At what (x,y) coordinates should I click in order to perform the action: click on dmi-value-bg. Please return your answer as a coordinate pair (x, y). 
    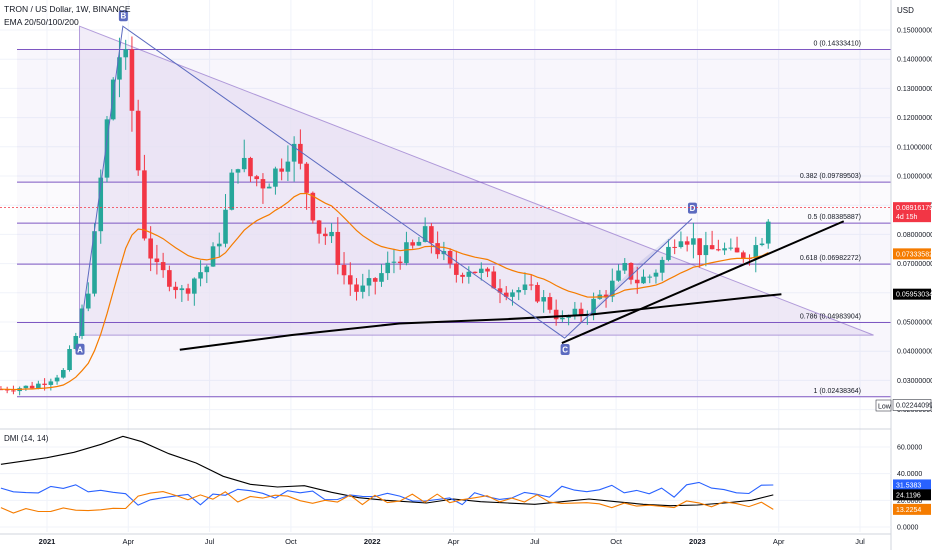
    Looking at the image, I should click on (912, 509).